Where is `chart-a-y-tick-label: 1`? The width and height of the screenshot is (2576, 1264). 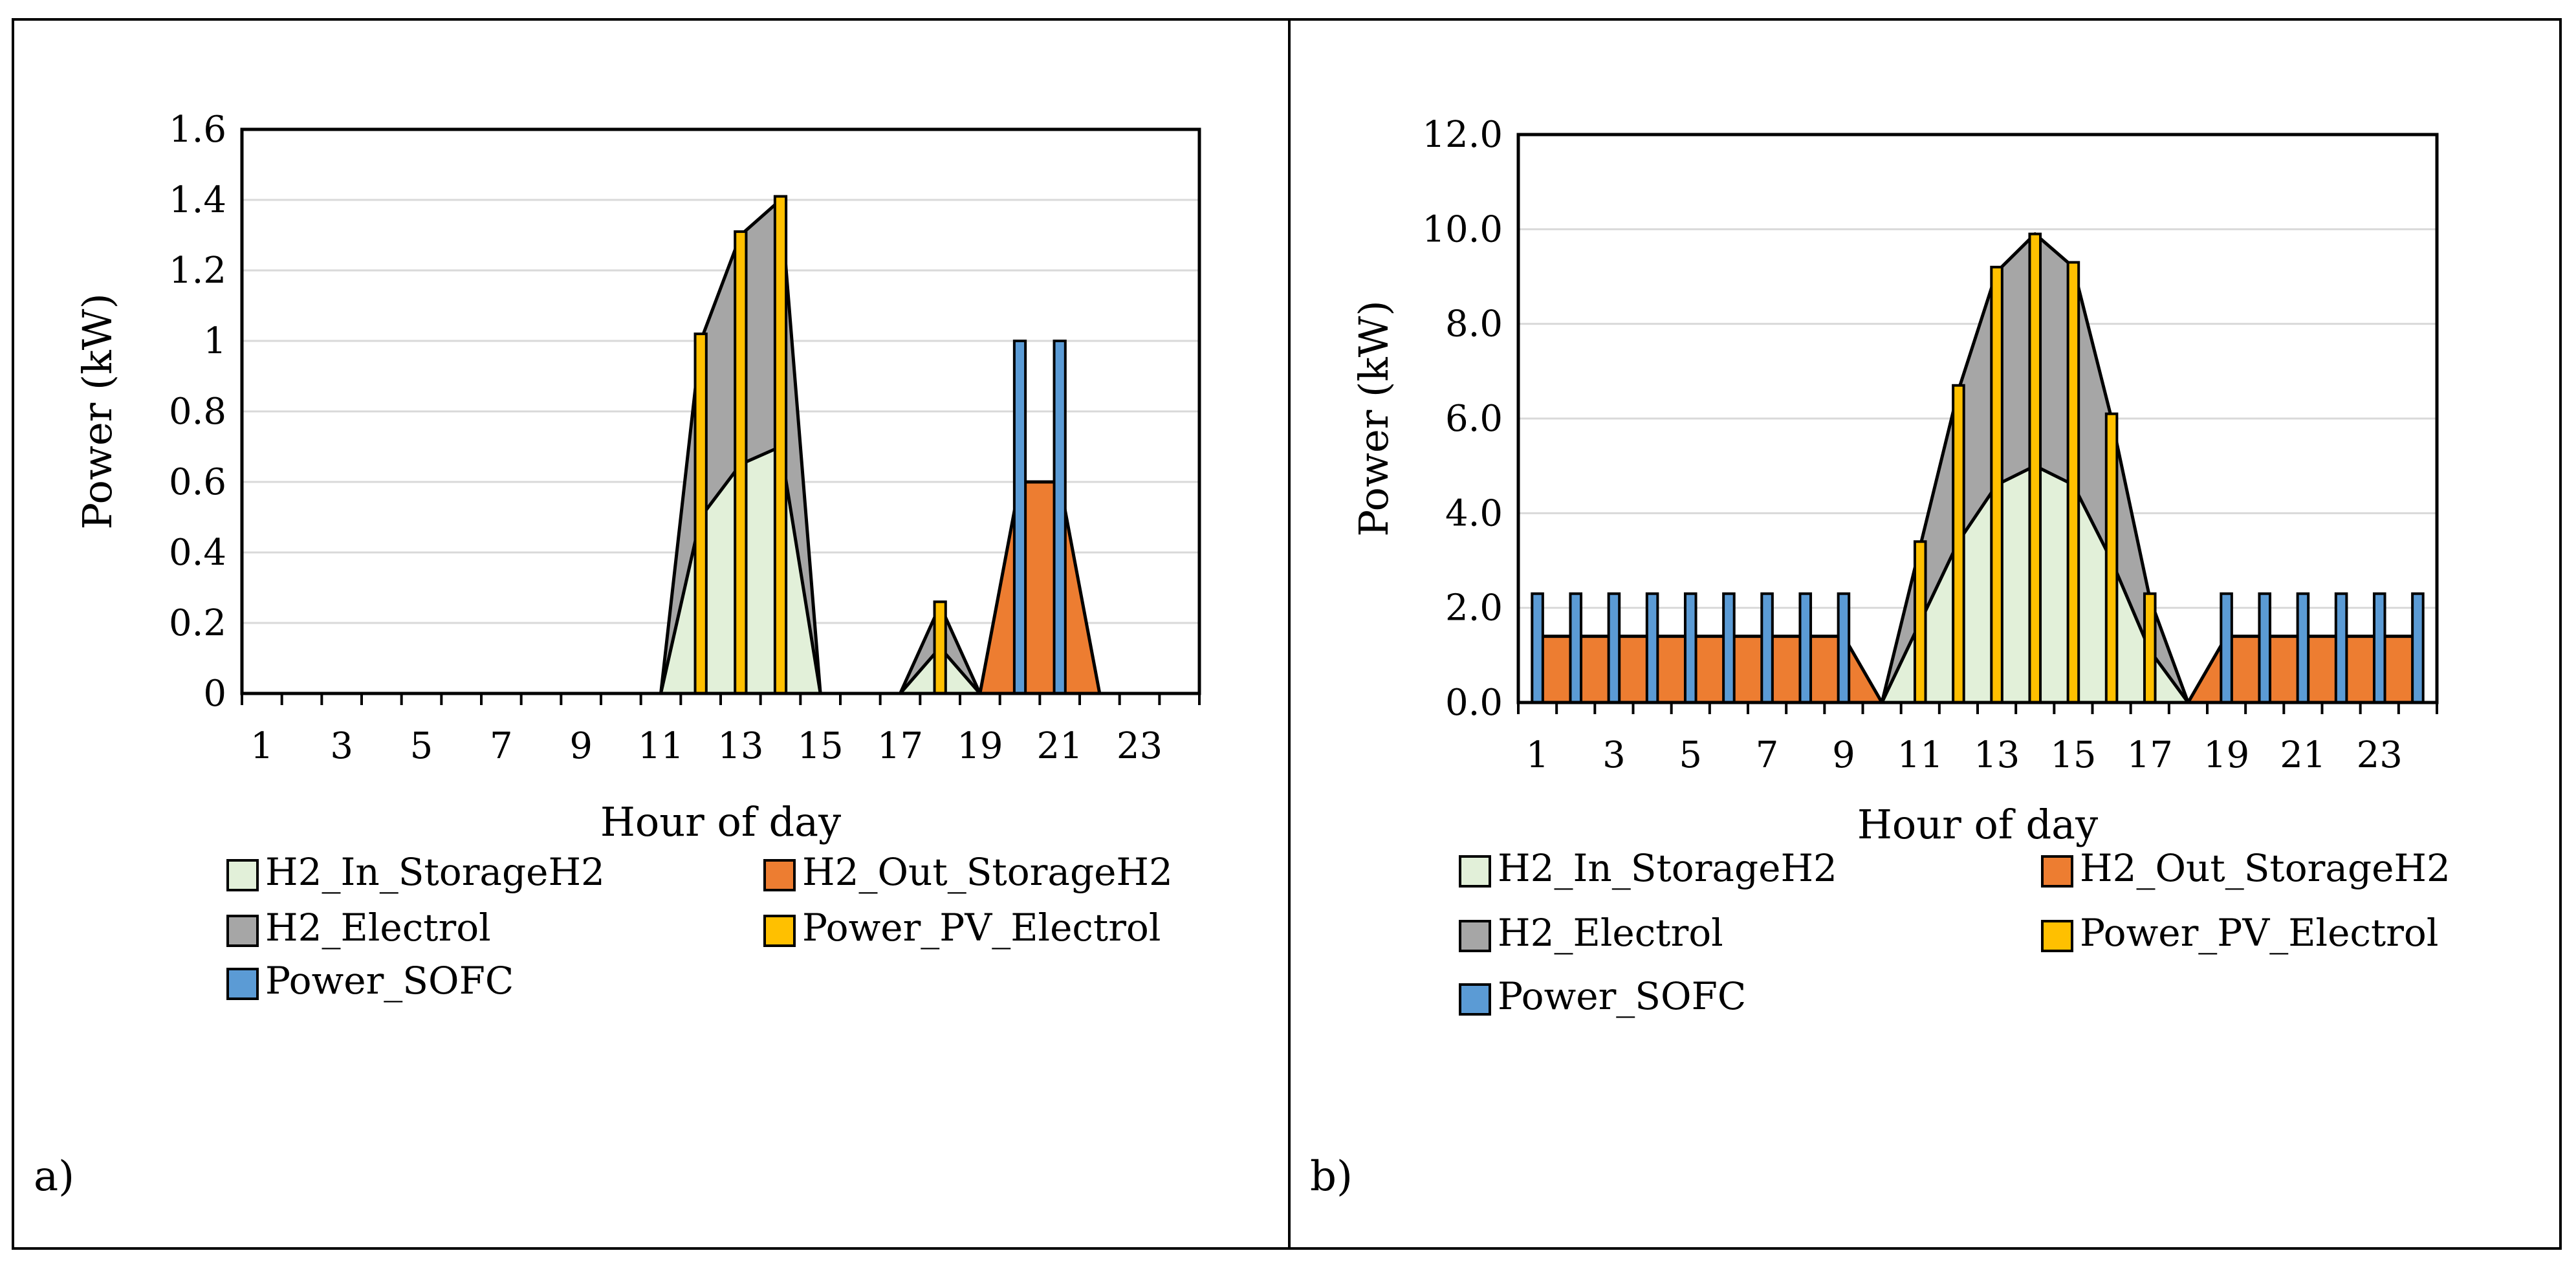 chart-a-y-tick-label: 1 is located at coordinates (214, 341).